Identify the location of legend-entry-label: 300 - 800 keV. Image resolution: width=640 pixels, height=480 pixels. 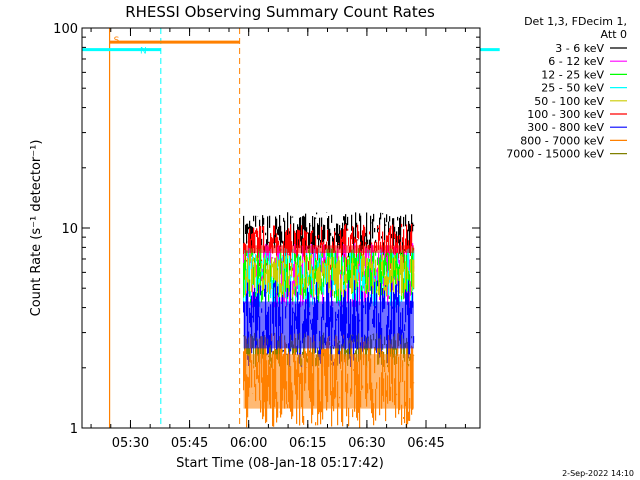
(565, 127).